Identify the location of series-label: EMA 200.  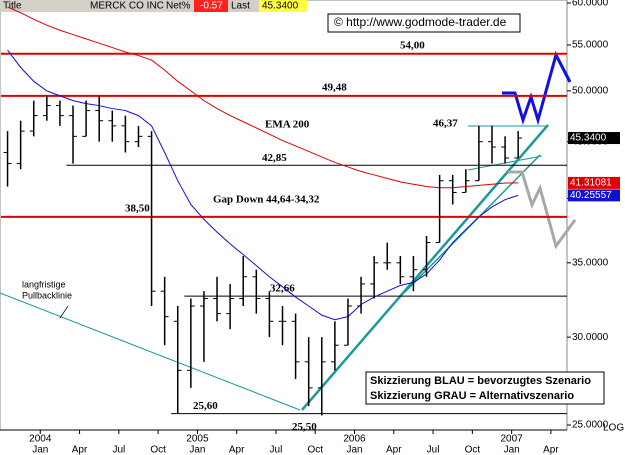
(287, 125).